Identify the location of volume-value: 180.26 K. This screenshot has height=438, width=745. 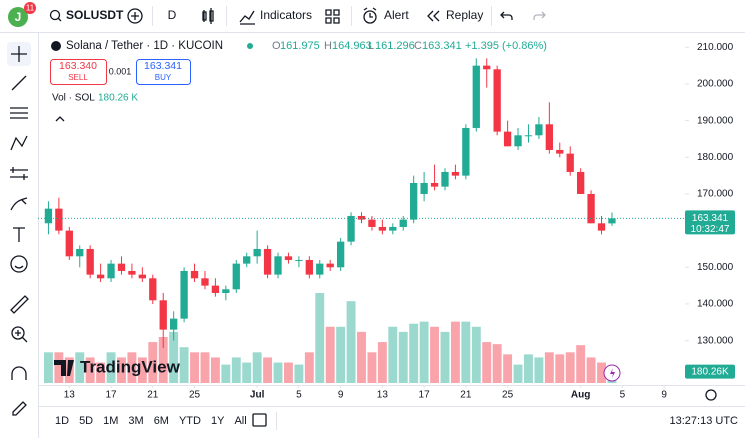
(118, 98).